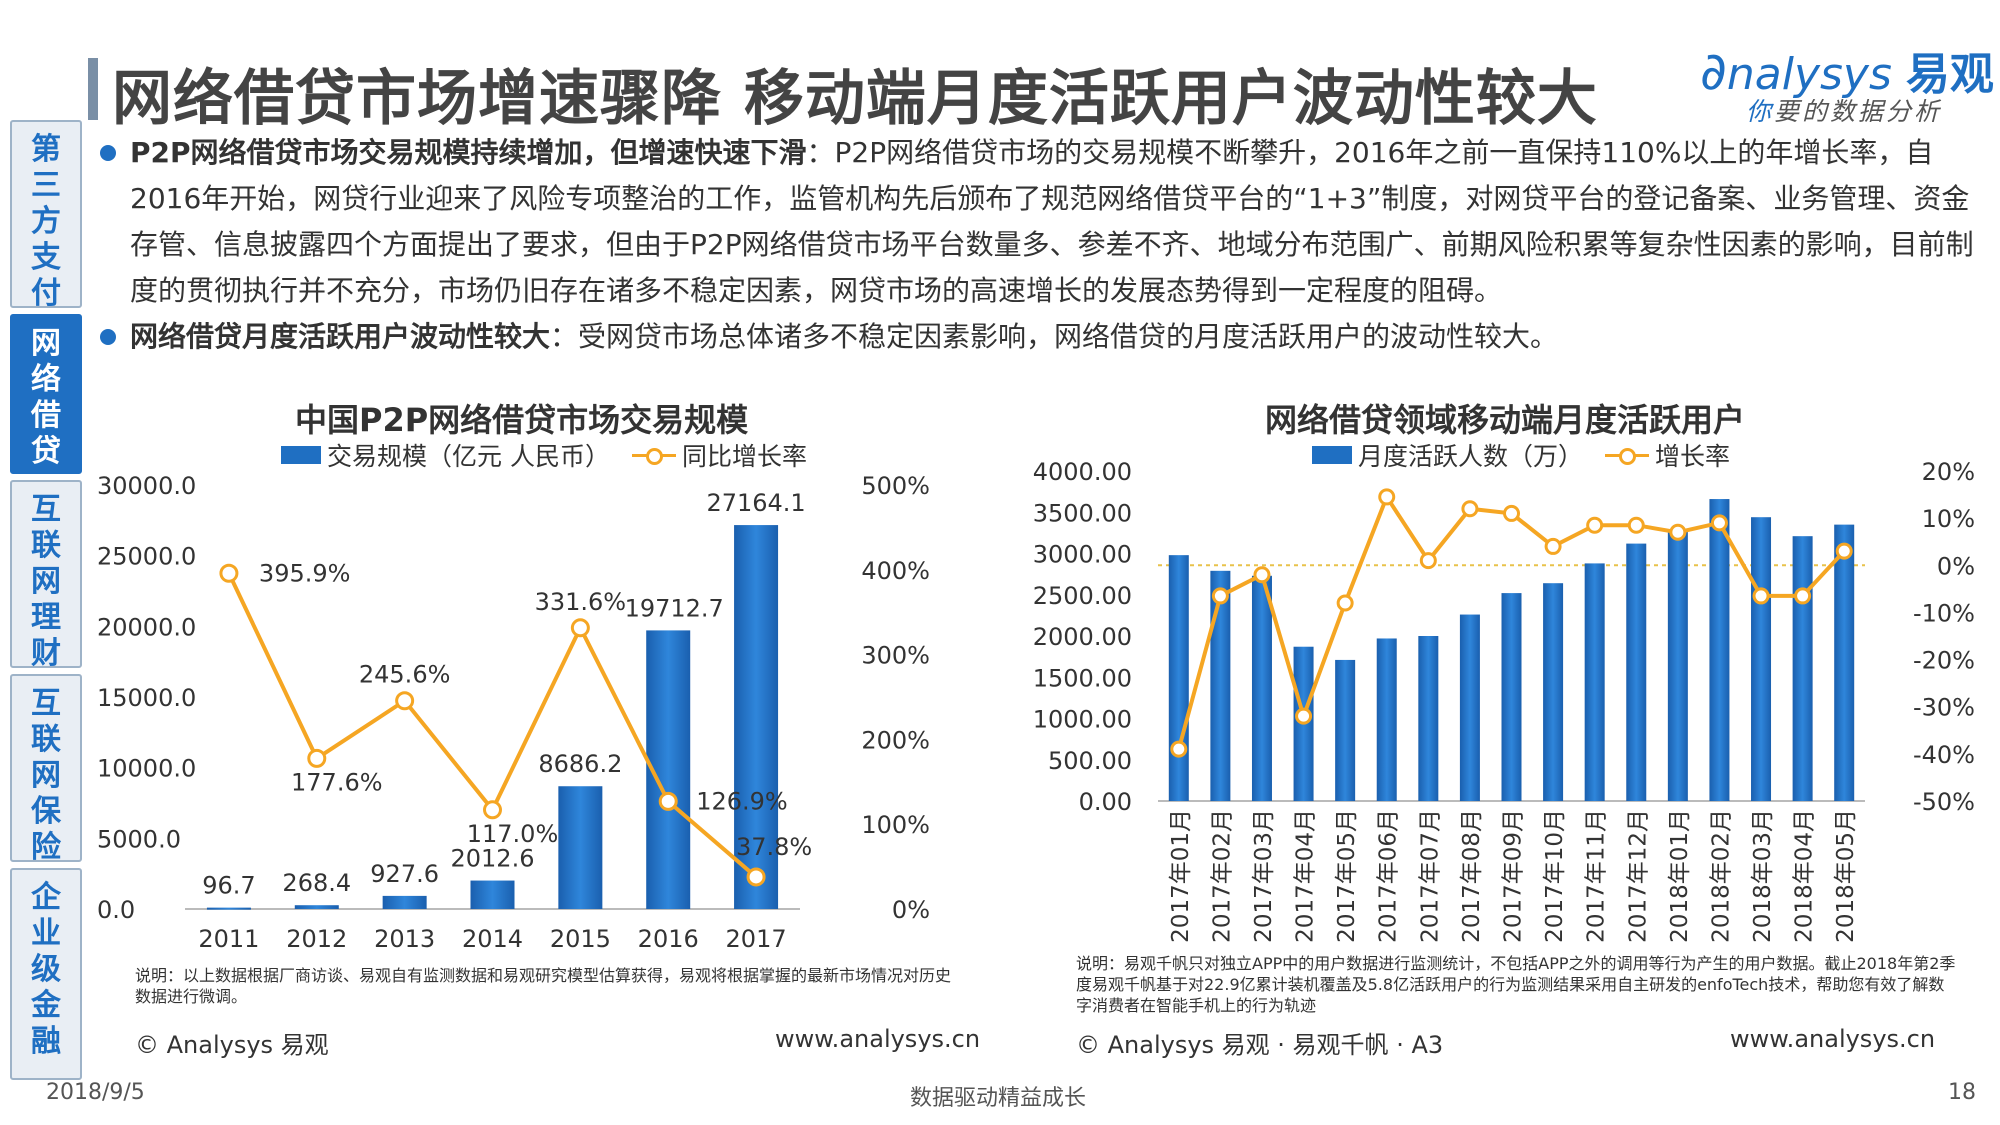 The image size is (2000, 1125). I want to click on growth-rate-label: 245.6%, so click(405, 675).